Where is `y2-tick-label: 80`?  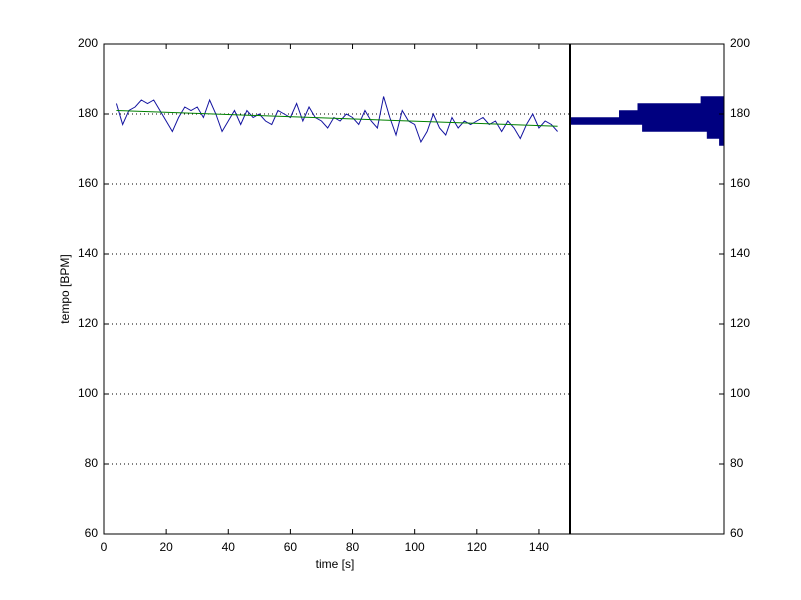
y2-tick-label: 80 is located at coordinates (737, 463).